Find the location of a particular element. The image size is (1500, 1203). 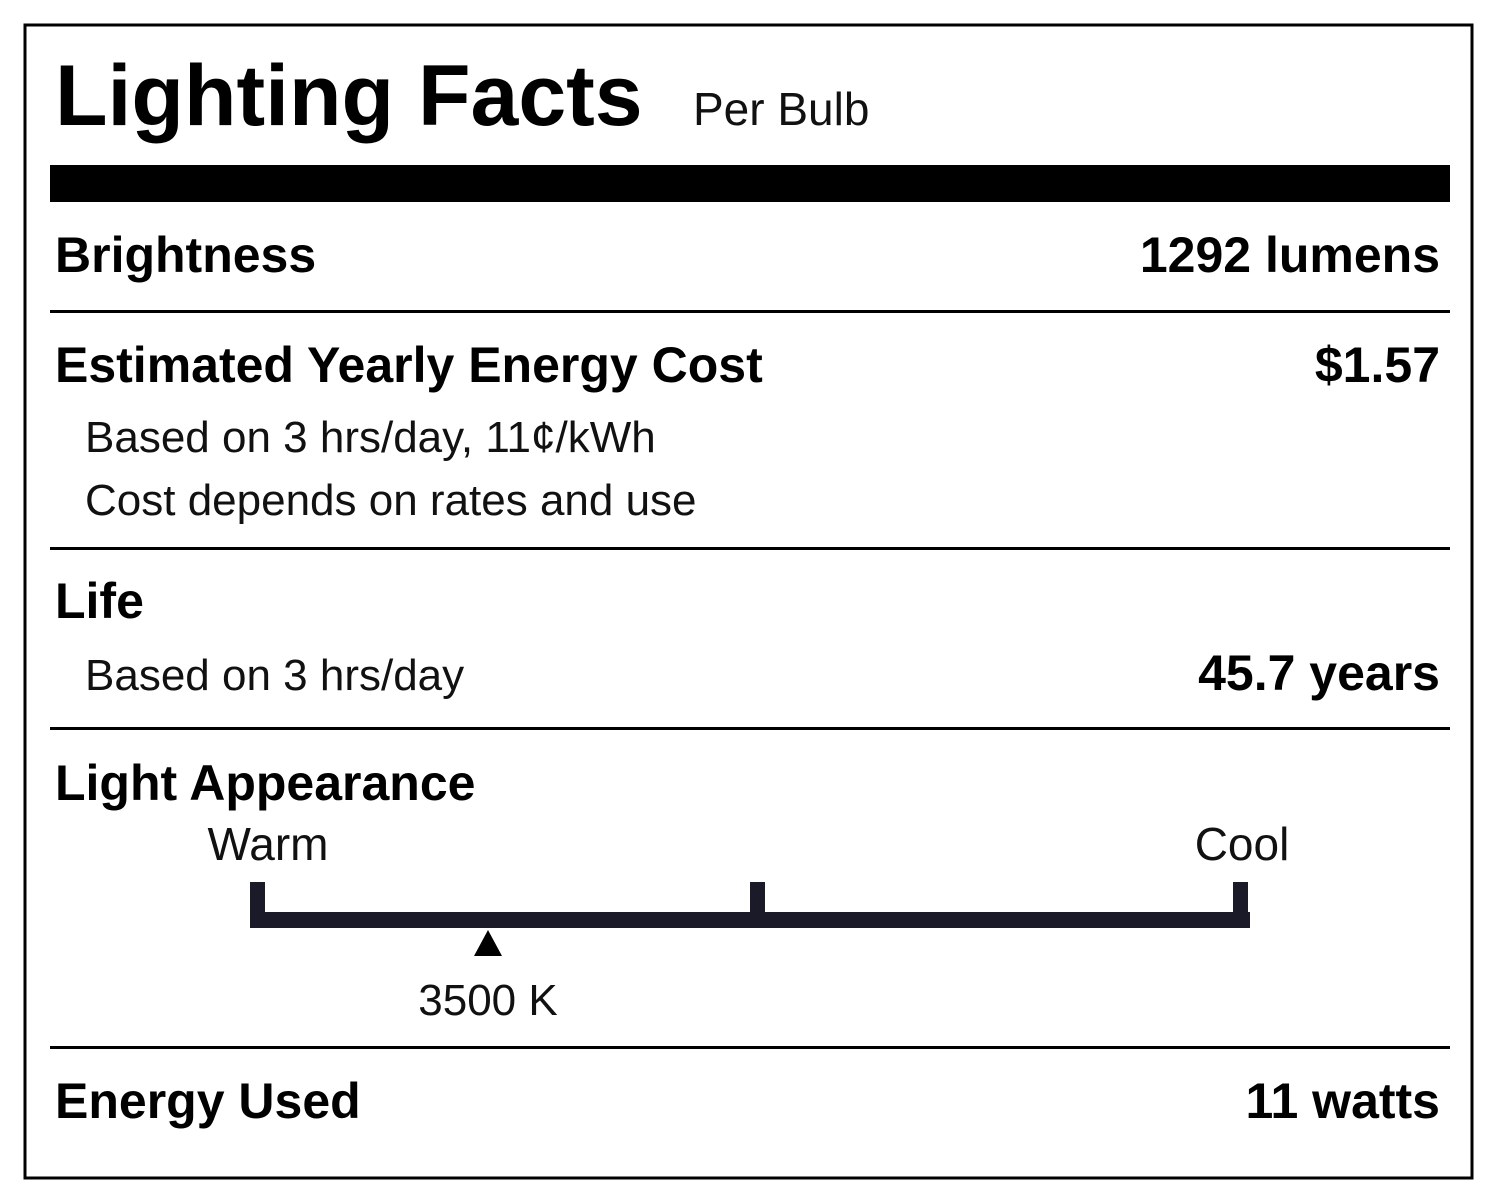

subtitle: Per Bulb is located at coordinates (781, 109).